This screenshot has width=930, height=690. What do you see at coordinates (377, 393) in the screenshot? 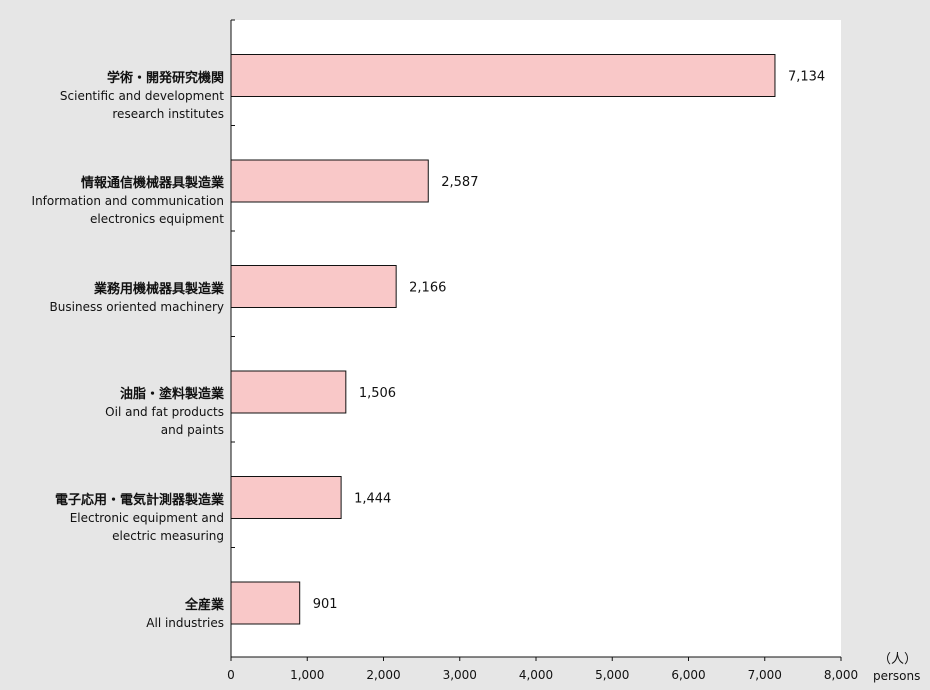
I see `data-label: 1,506` at bounding box center [377, 393].